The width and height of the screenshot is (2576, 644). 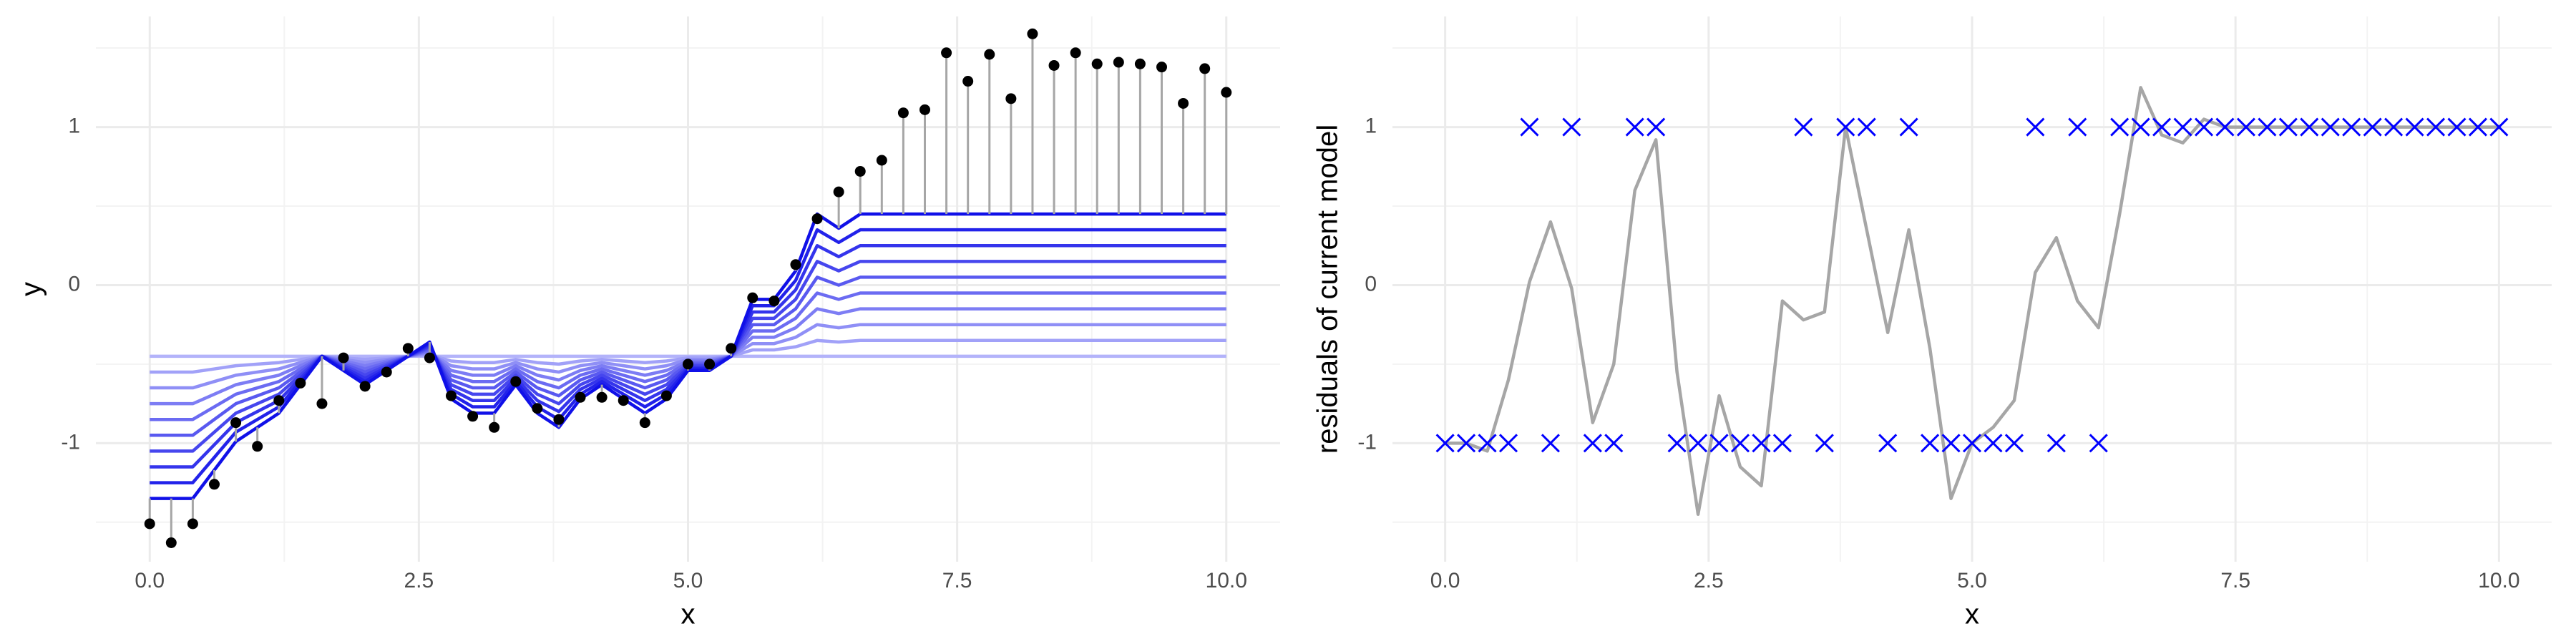 What do you see at coordinates (31, 289) in the screenshot?
I see `y-axis-title: y` at bounding box center [31, 289].